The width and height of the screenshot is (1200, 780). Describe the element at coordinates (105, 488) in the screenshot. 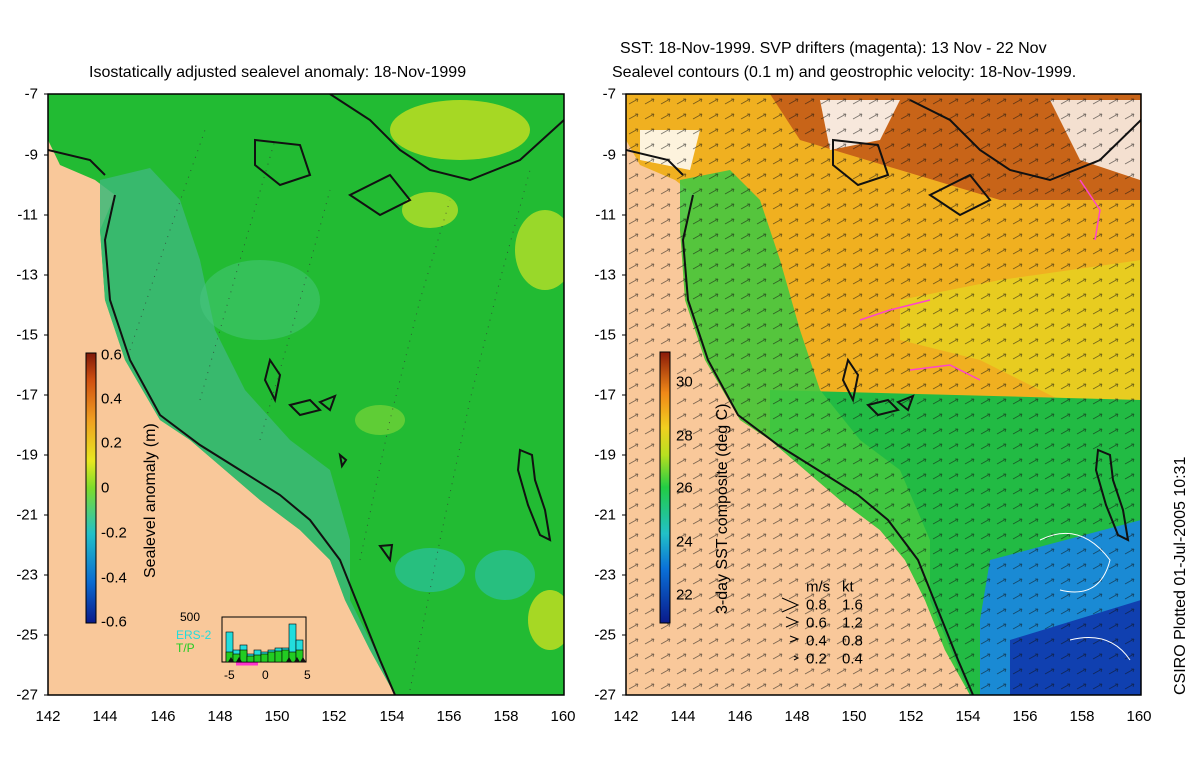

I see `sla-colorbar-tick: 0` at that location.